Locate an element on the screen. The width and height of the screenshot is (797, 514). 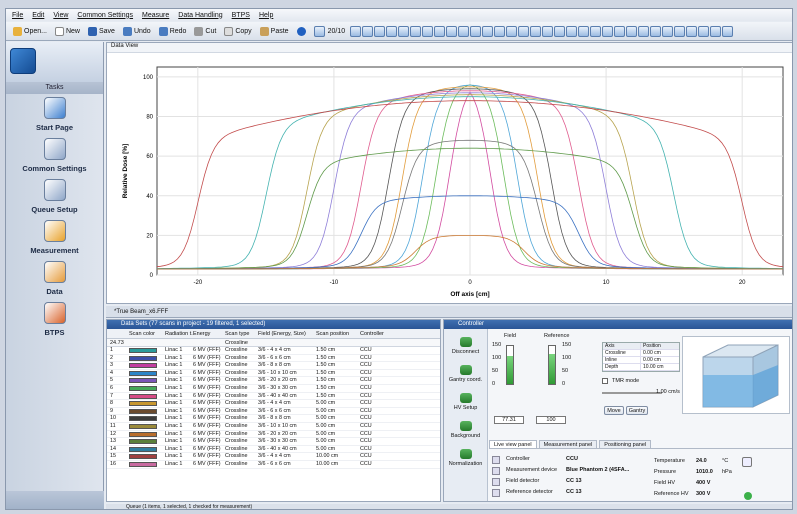
position-row: Crossline 0.00 cm is located at coordinates (641, 353).